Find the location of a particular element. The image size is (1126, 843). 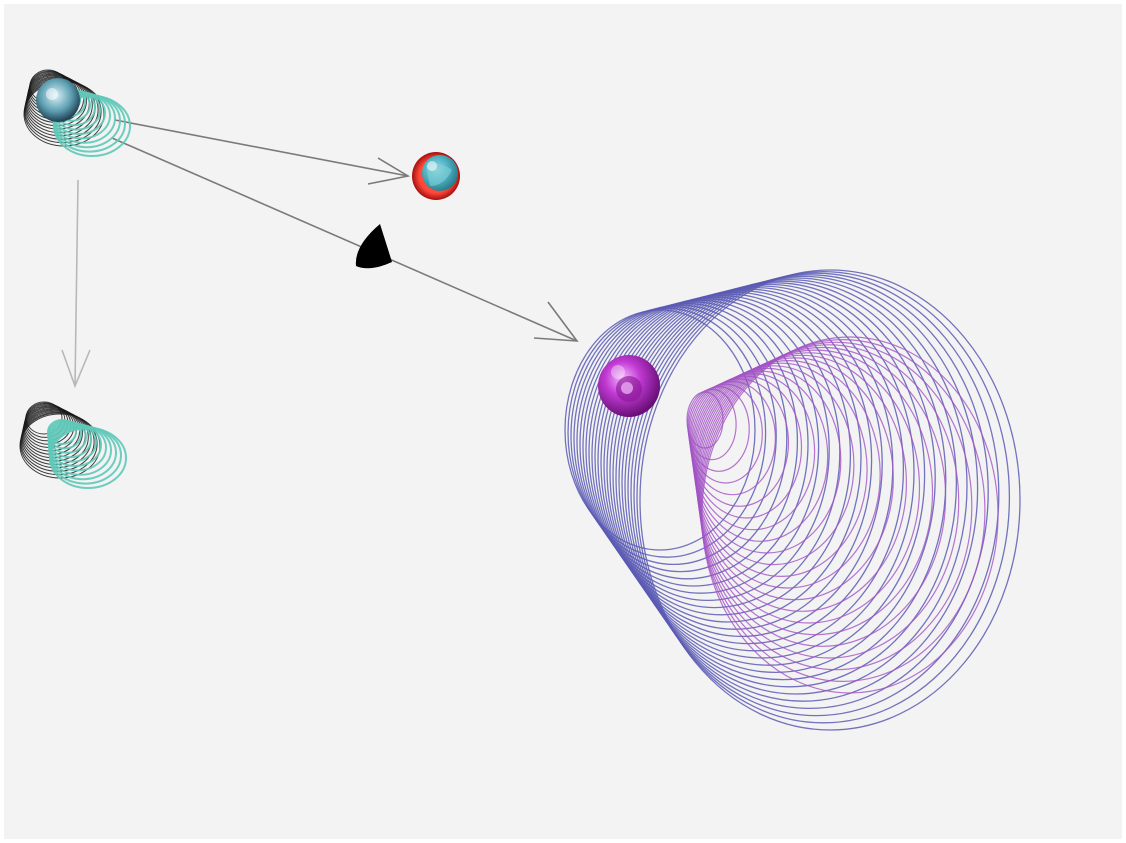

magenta-sphere is located at coordinates (629, 386).